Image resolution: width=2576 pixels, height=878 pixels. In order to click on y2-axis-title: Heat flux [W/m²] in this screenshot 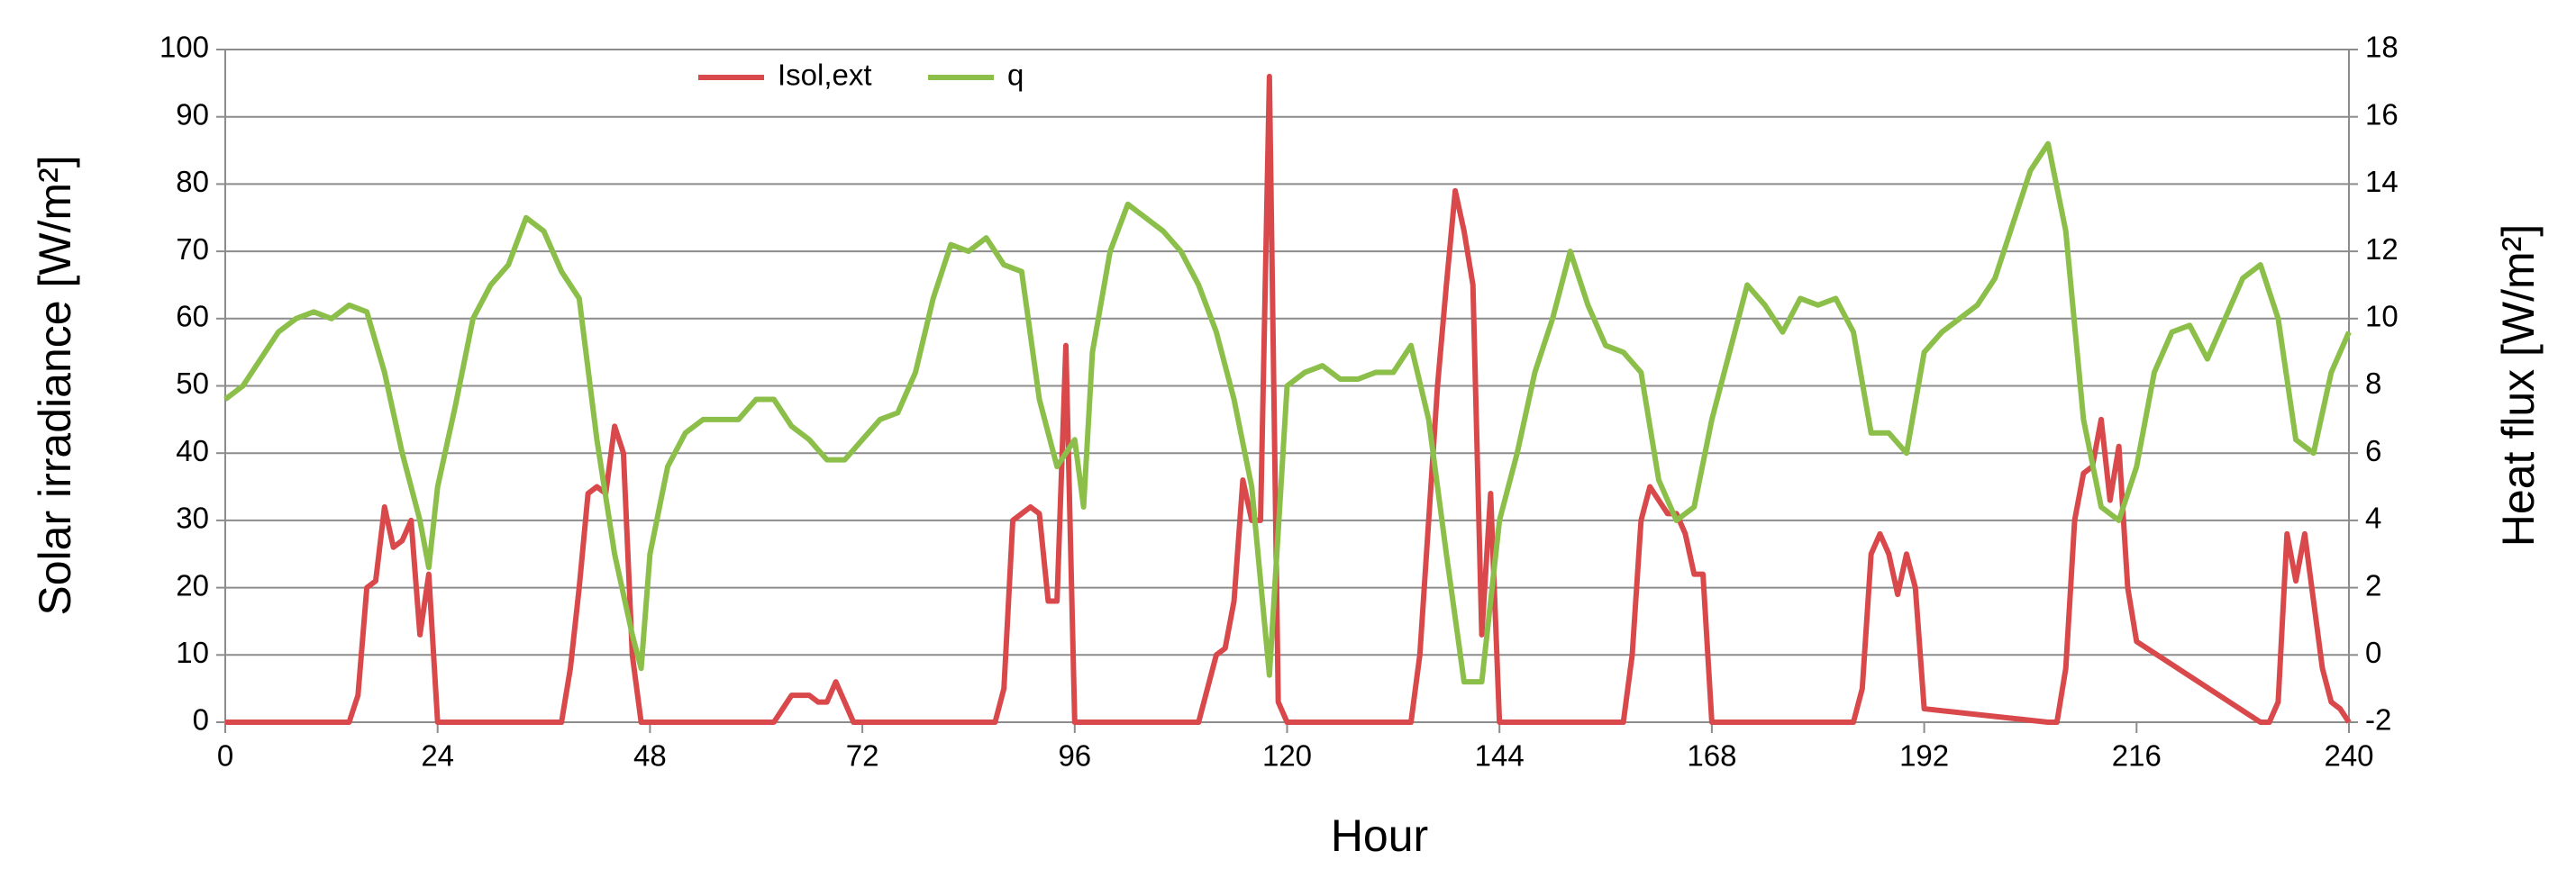, I will do `click(2518, 386)`.